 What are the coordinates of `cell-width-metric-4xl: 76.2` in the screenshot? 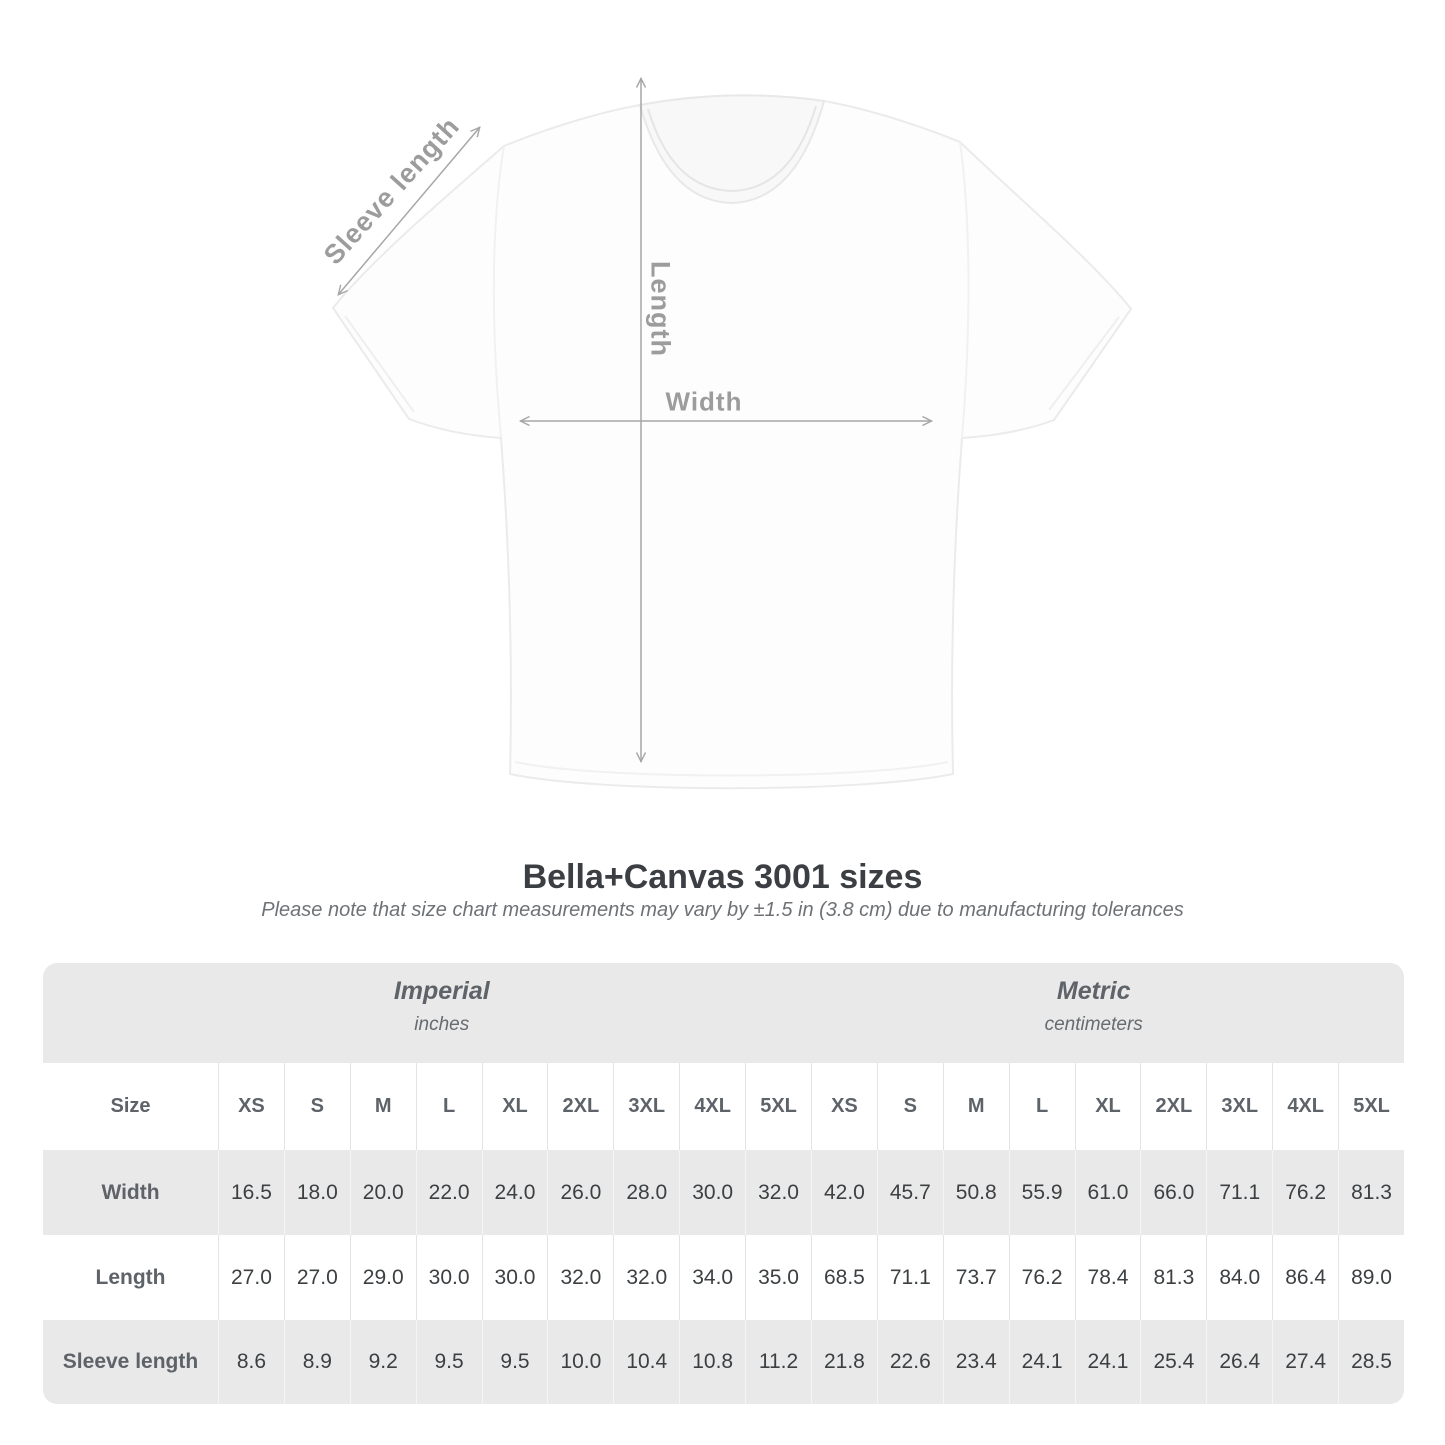 It's located at (1305, 1192).